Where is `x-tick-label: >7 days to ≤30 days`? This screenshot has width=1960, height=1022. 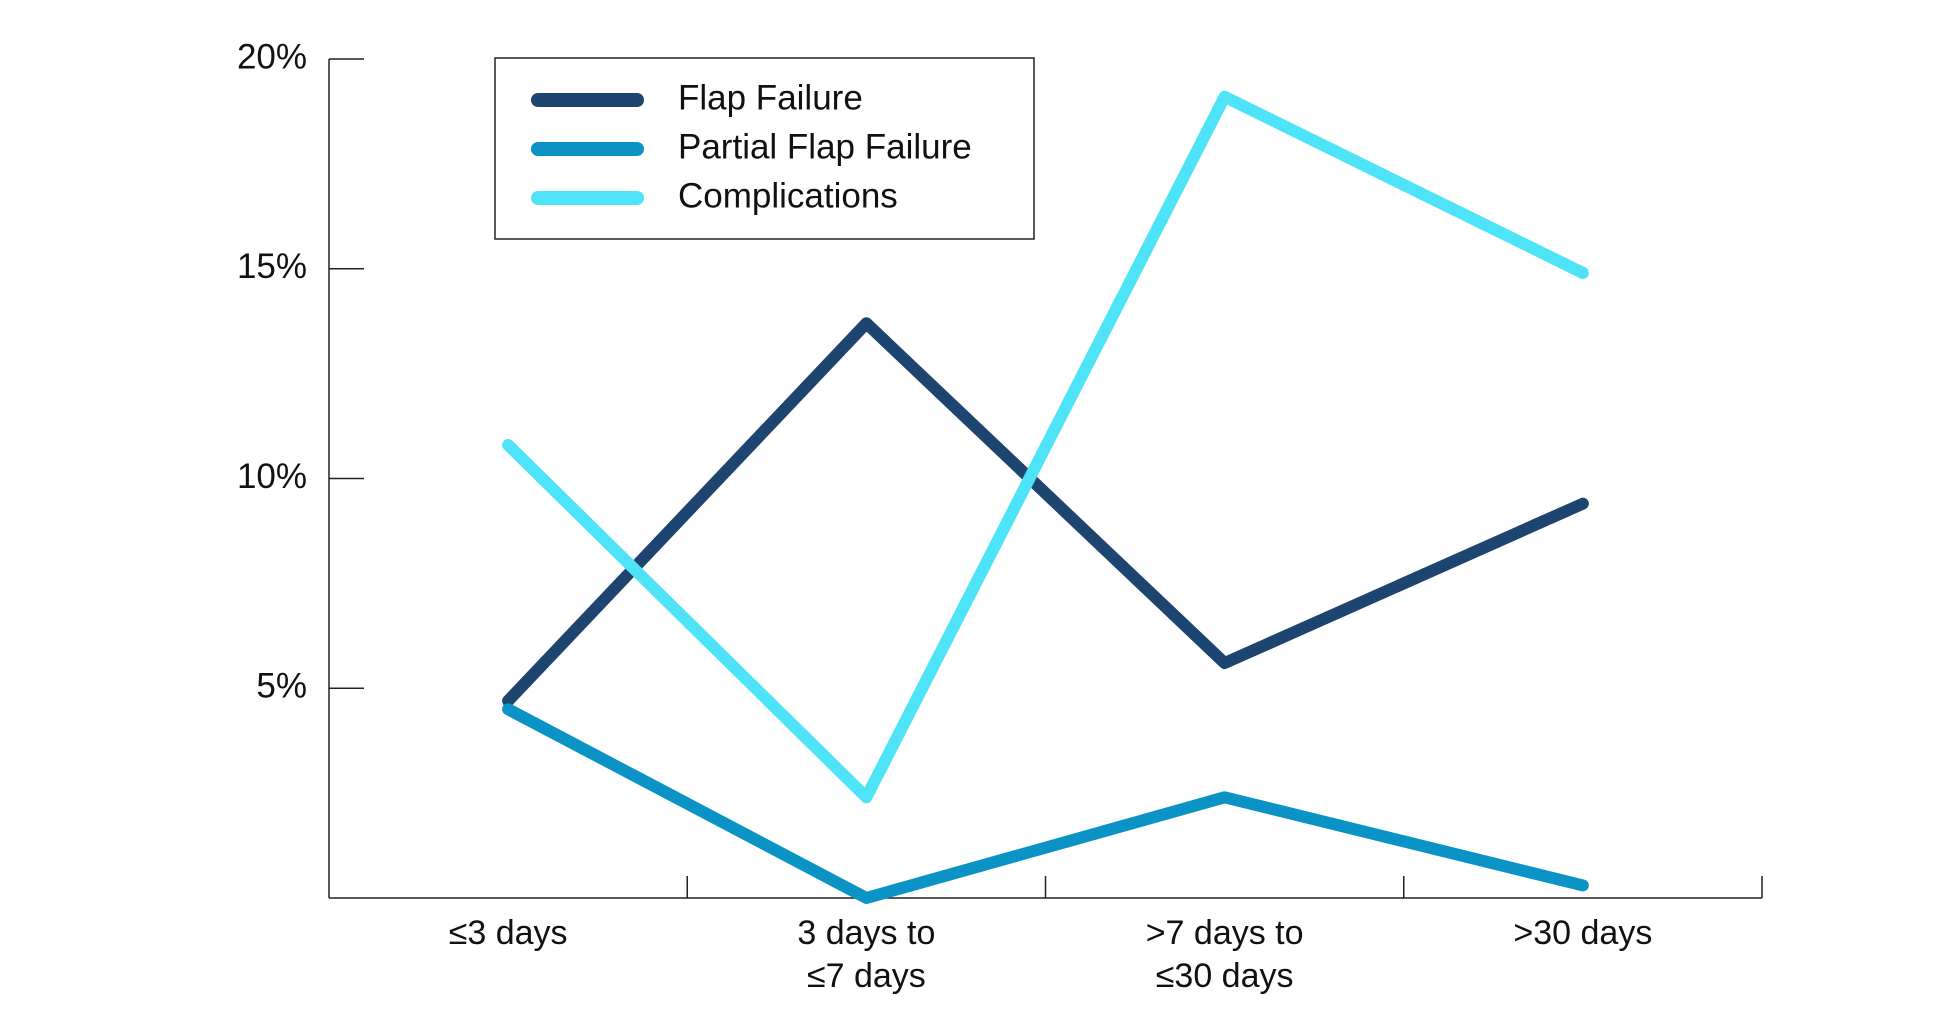 x-tick-label: >7 days to ≤30 days is located at coordinates (1224, 954).